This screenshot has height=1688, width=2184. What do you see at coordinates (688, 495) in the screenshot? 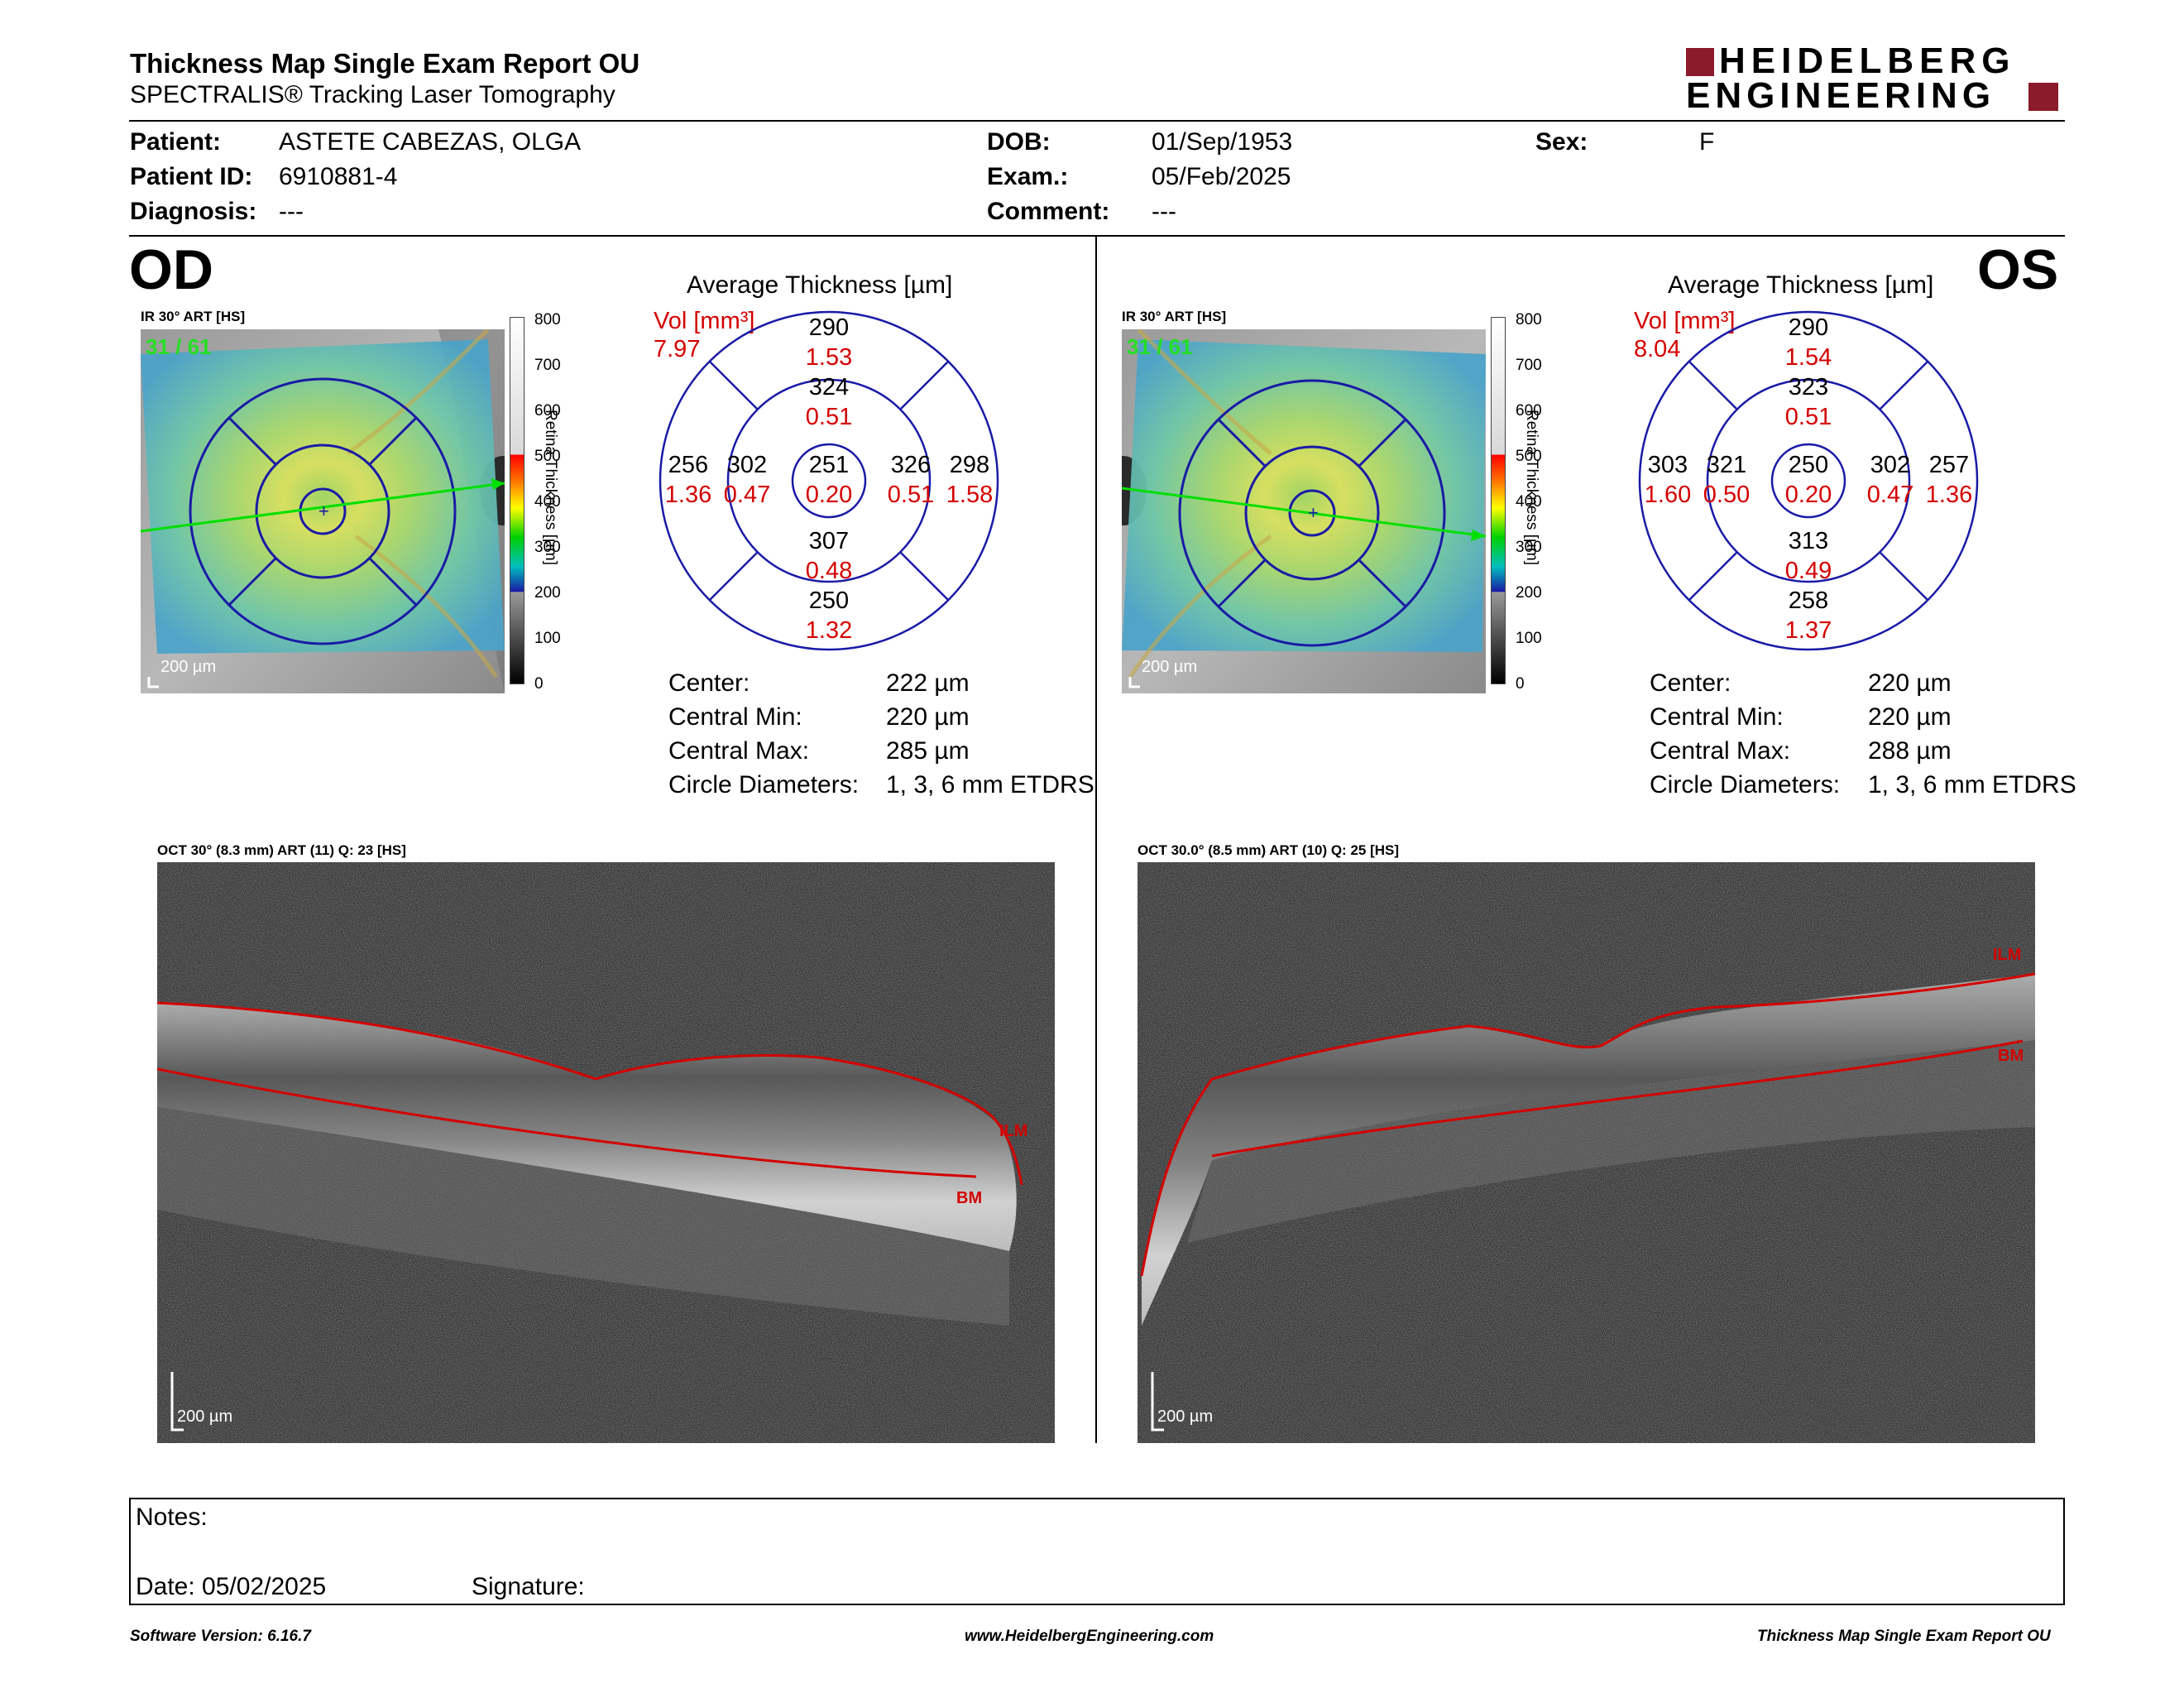
I see `od-outer-left-vol: 1.36` at bounding box center [688, 495].